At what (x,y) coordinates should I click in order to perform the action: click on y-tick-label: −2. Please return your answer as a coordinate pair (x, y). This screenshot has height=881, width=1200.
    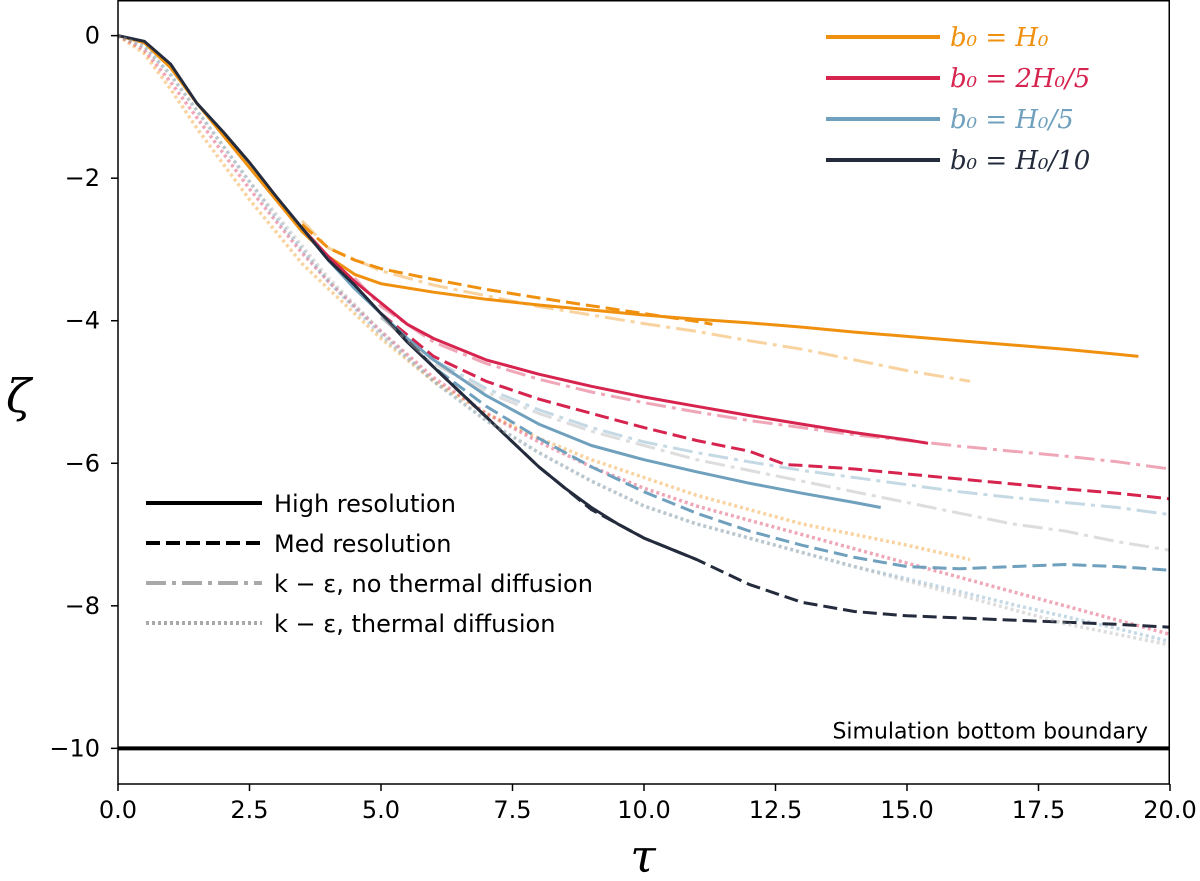
    Looking at the image, I should click on (82, 178).